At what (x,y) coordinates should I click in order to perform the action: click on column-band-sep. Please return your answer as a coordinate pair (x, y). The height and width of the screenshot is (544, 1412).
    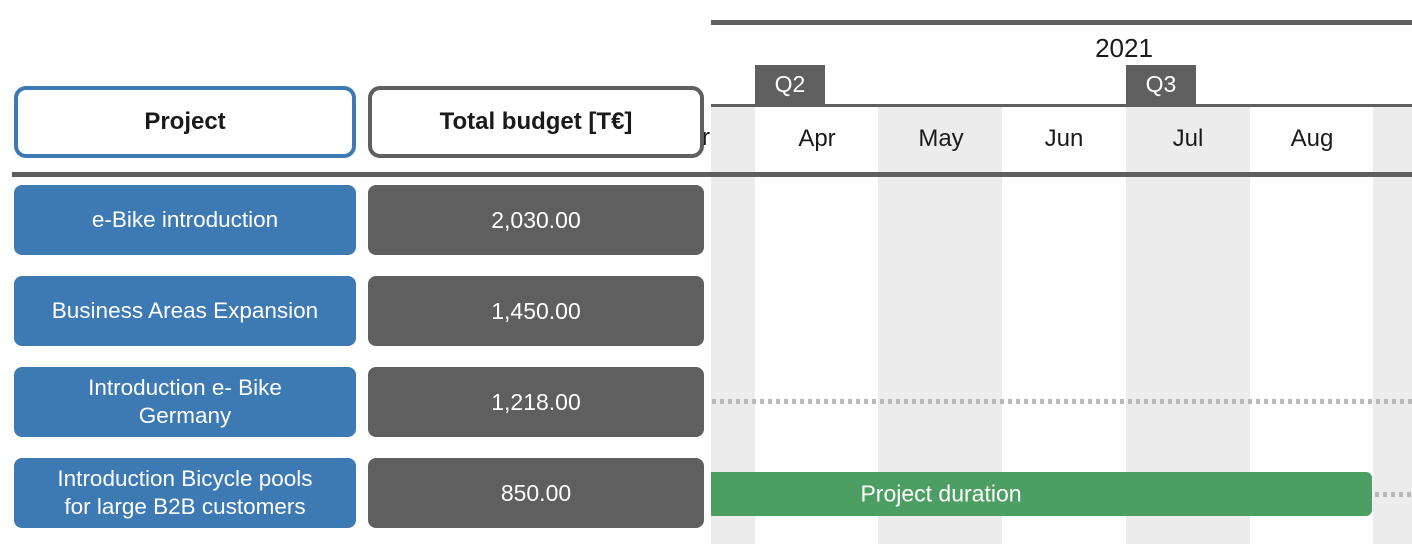
    Looking at the image, I should click on (1392, 325).